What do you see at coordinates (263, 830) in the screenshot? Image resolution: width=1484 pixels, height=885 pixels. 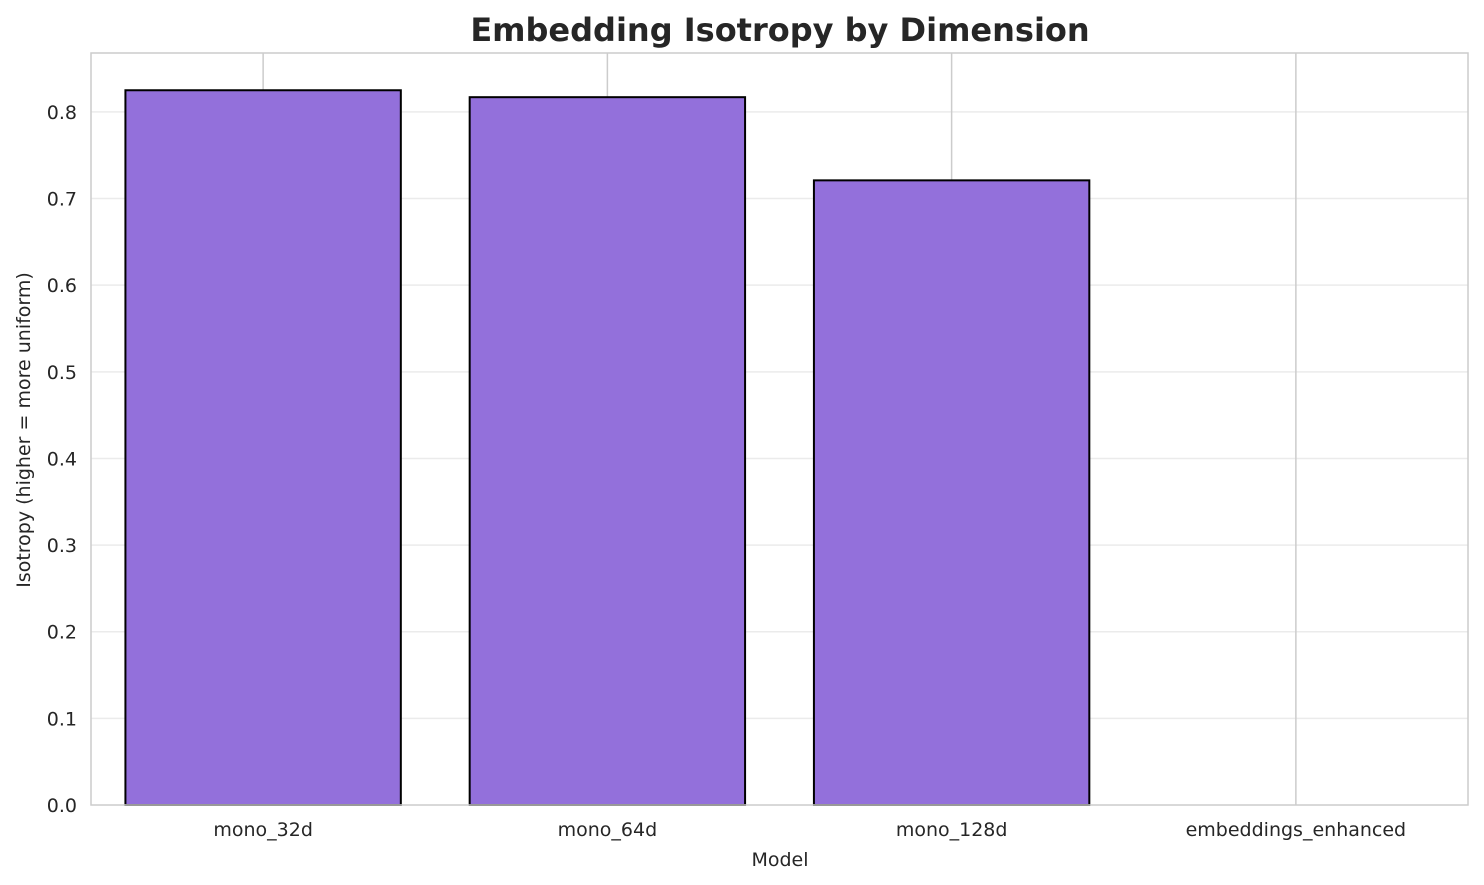 I see `x-tick-label: mono_32d` at bounding box center [263, 830].